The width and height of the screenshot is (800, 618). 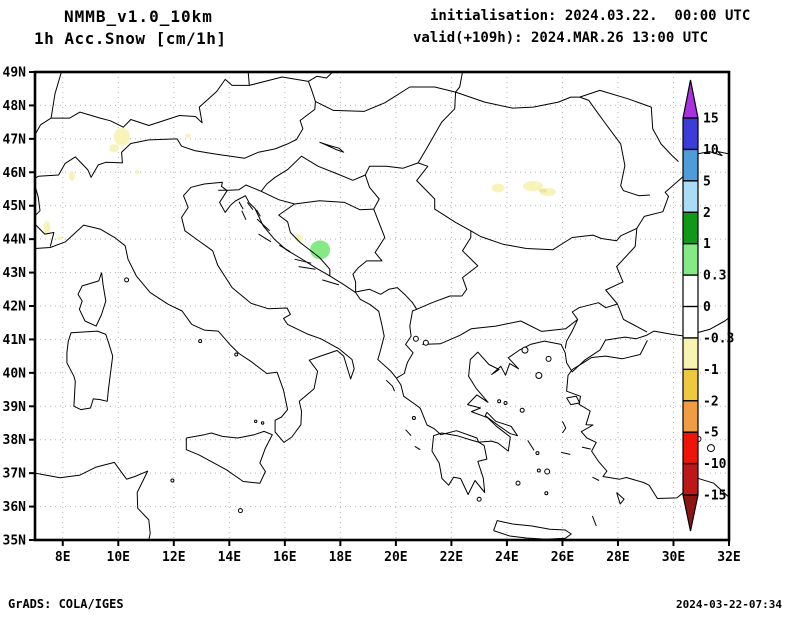 I want to click on colorbar-label: -10, so click(x=715, y=464).